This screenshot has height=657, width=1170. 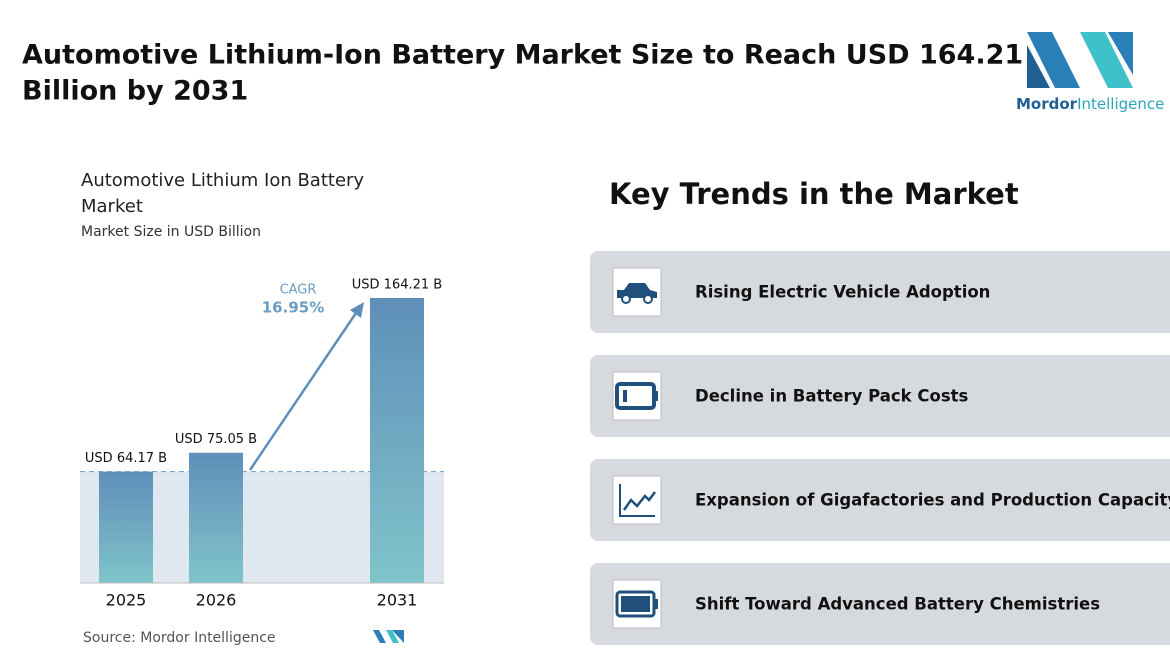 What do you see at coordinates (1090, 72) in the screenshot?
I see `logo: MordorIntelligence` at bounding box center [1090, 72].